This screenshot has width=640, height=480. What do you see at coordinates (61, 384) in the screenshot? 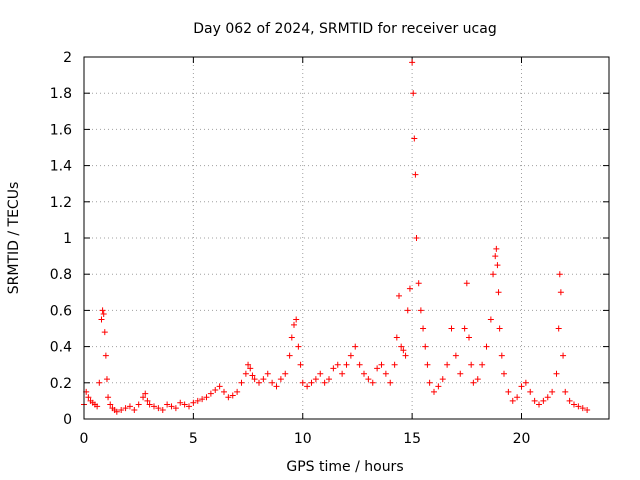
I see `y-tick-label: 0.2` at bounding box center [61, 384].